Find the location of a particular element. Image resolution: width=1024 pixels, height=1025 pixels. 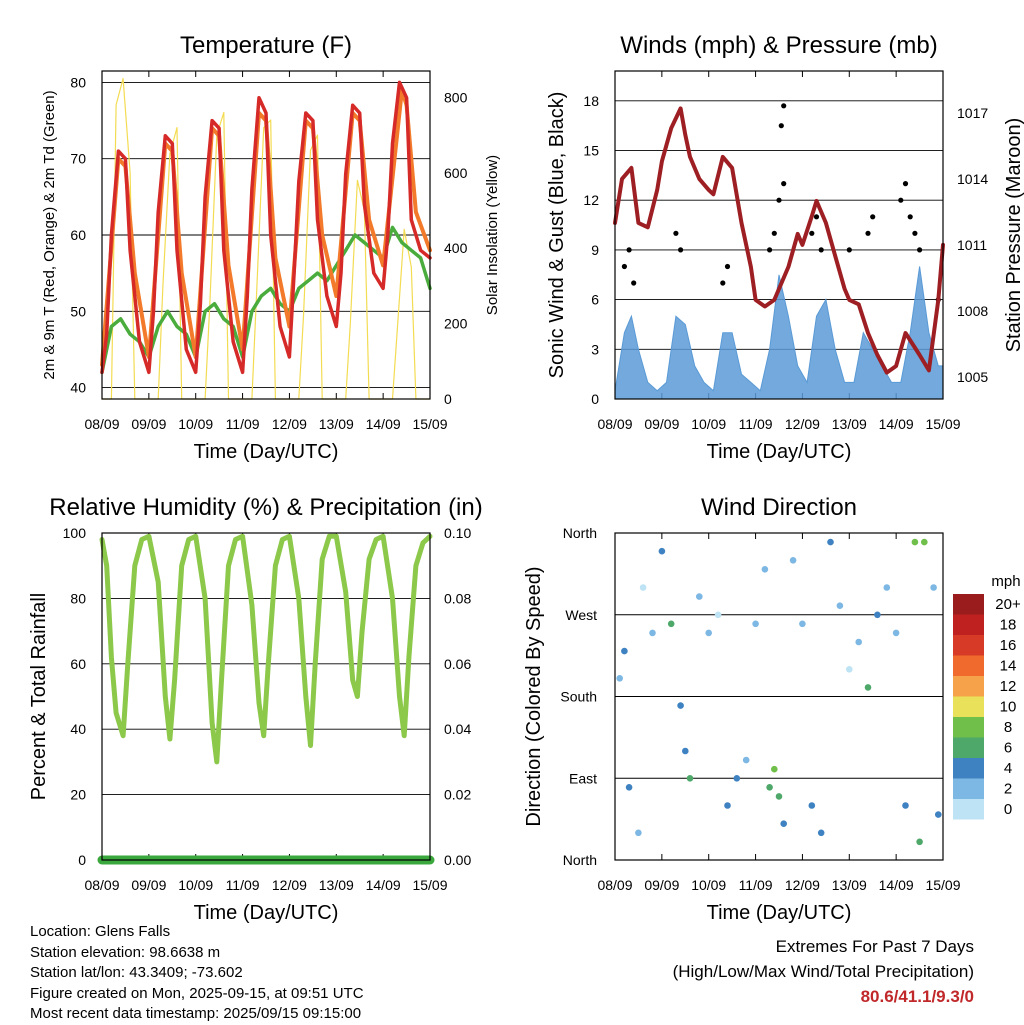

y-right-tick-label: 0.10 is located at coordinates (457, 533).